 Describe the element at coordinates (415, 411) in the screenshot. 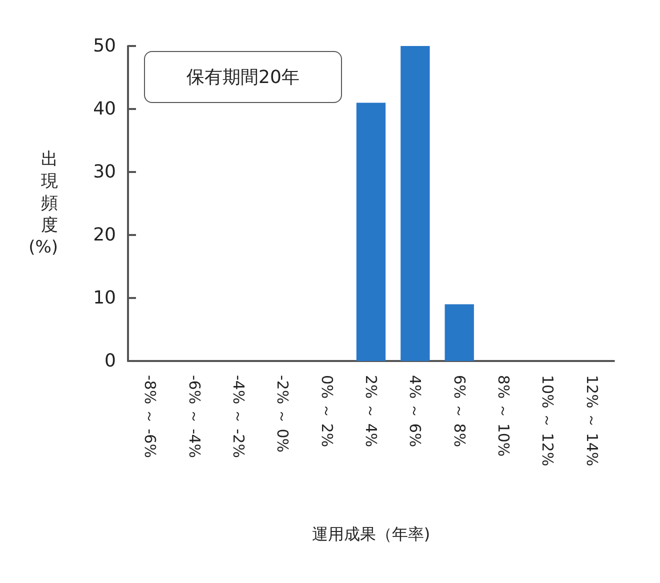

I see `x-tick-label: 4% ～ 6%` at that location.